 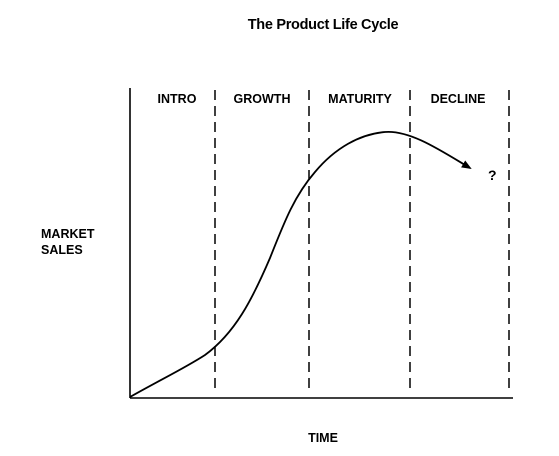 I want to click on y-axis-label-line1: MARKET, so click(x=68, y=234).